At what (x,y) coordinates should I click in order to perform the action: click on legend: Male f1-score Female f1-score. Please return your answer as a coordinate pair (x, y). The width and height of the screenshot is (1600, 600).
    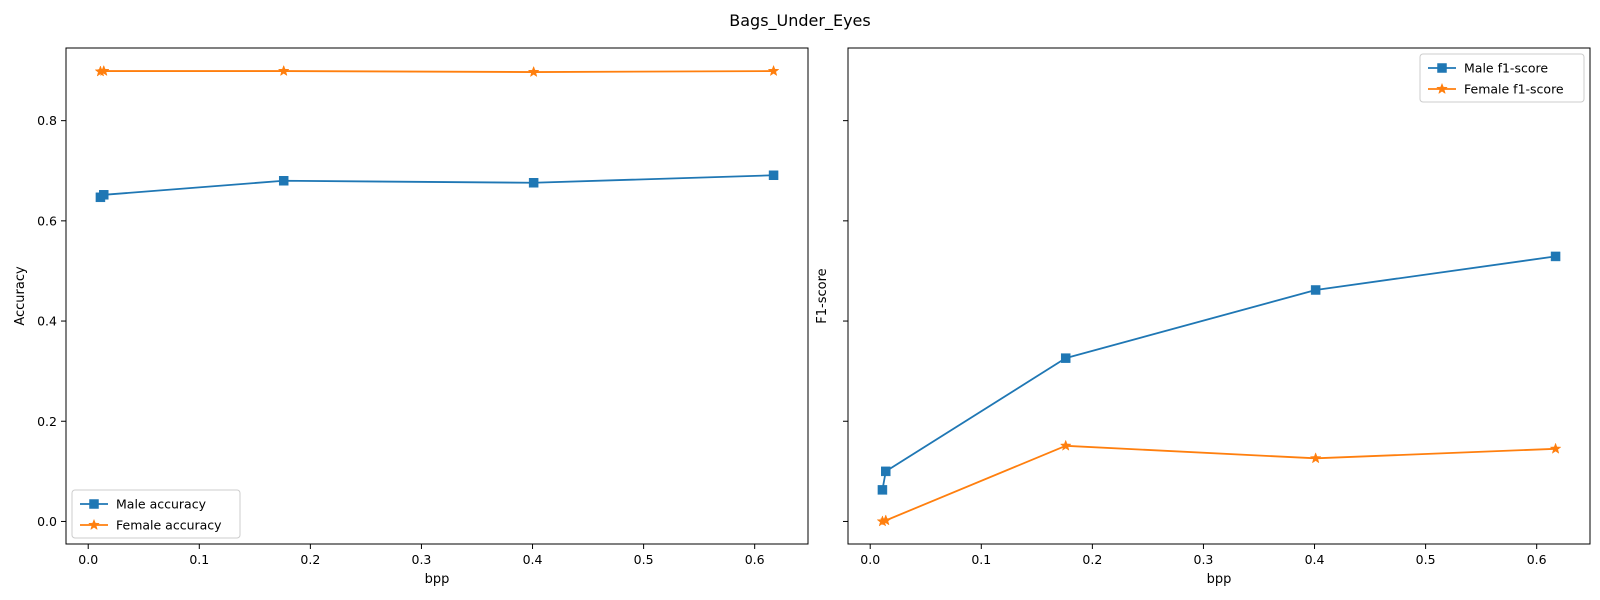
    Looking at the image, I should click on (1502, 78).